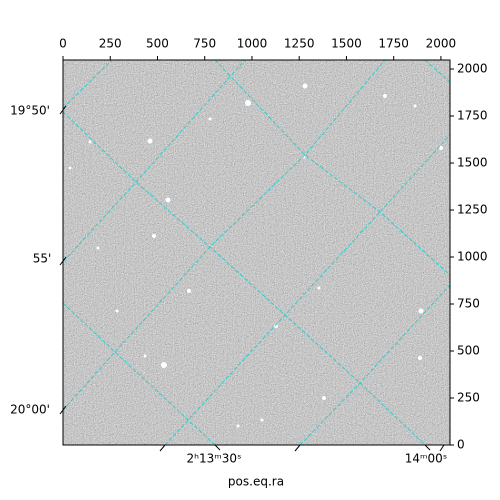  What do you see at coordinates (30, 111) in the screenshot?
I see `dec-label: 19°50'` at bounding box center [30, 111].